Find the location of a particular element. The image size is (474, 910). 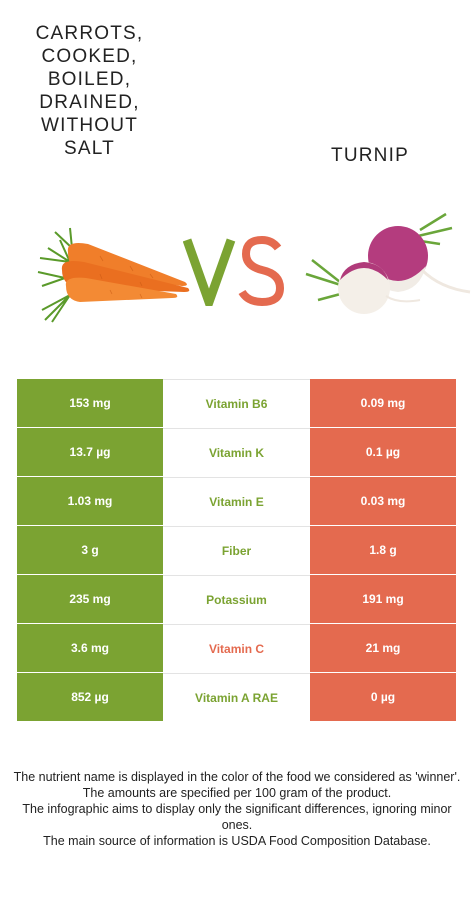

right-value: 191 mg is located at coordinates (383, 599).